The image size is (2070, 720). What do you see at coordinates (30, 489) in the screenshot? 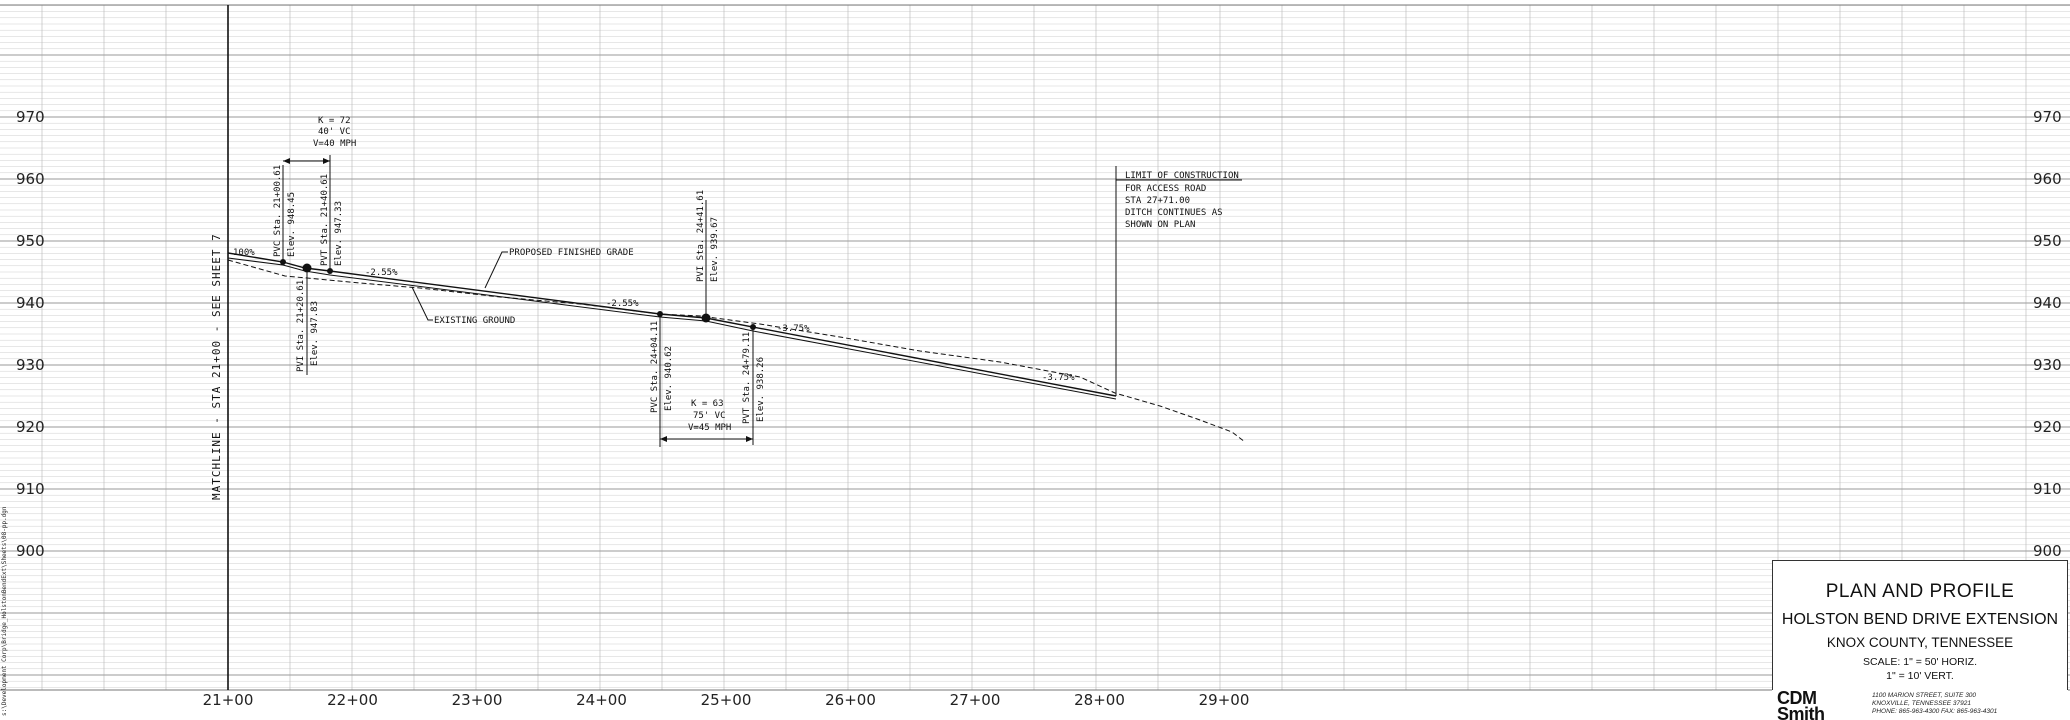
I see `elevation-label-left: 910` at bounding box center [30, 489].